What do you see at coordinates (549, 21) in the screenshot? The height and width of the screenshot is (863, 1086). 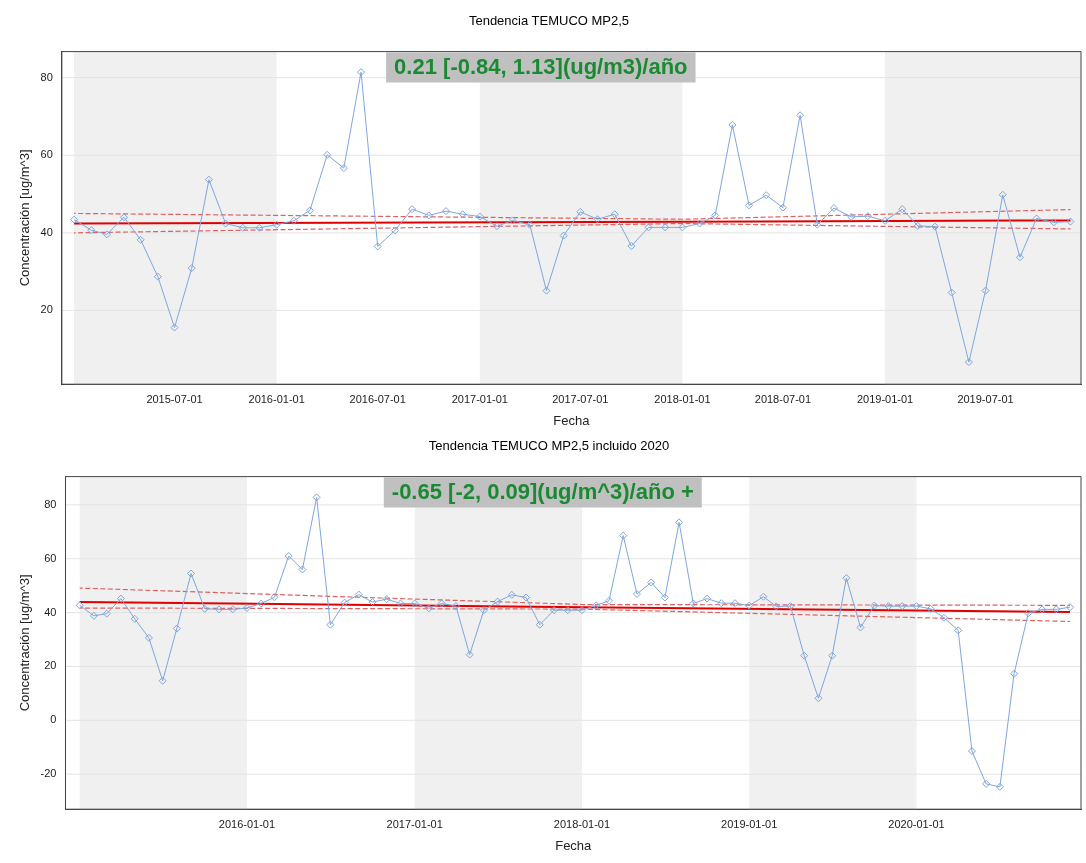 I see `chart-title: Tendencia TEMUCO MP2,5` at bounding box center [549, 21].